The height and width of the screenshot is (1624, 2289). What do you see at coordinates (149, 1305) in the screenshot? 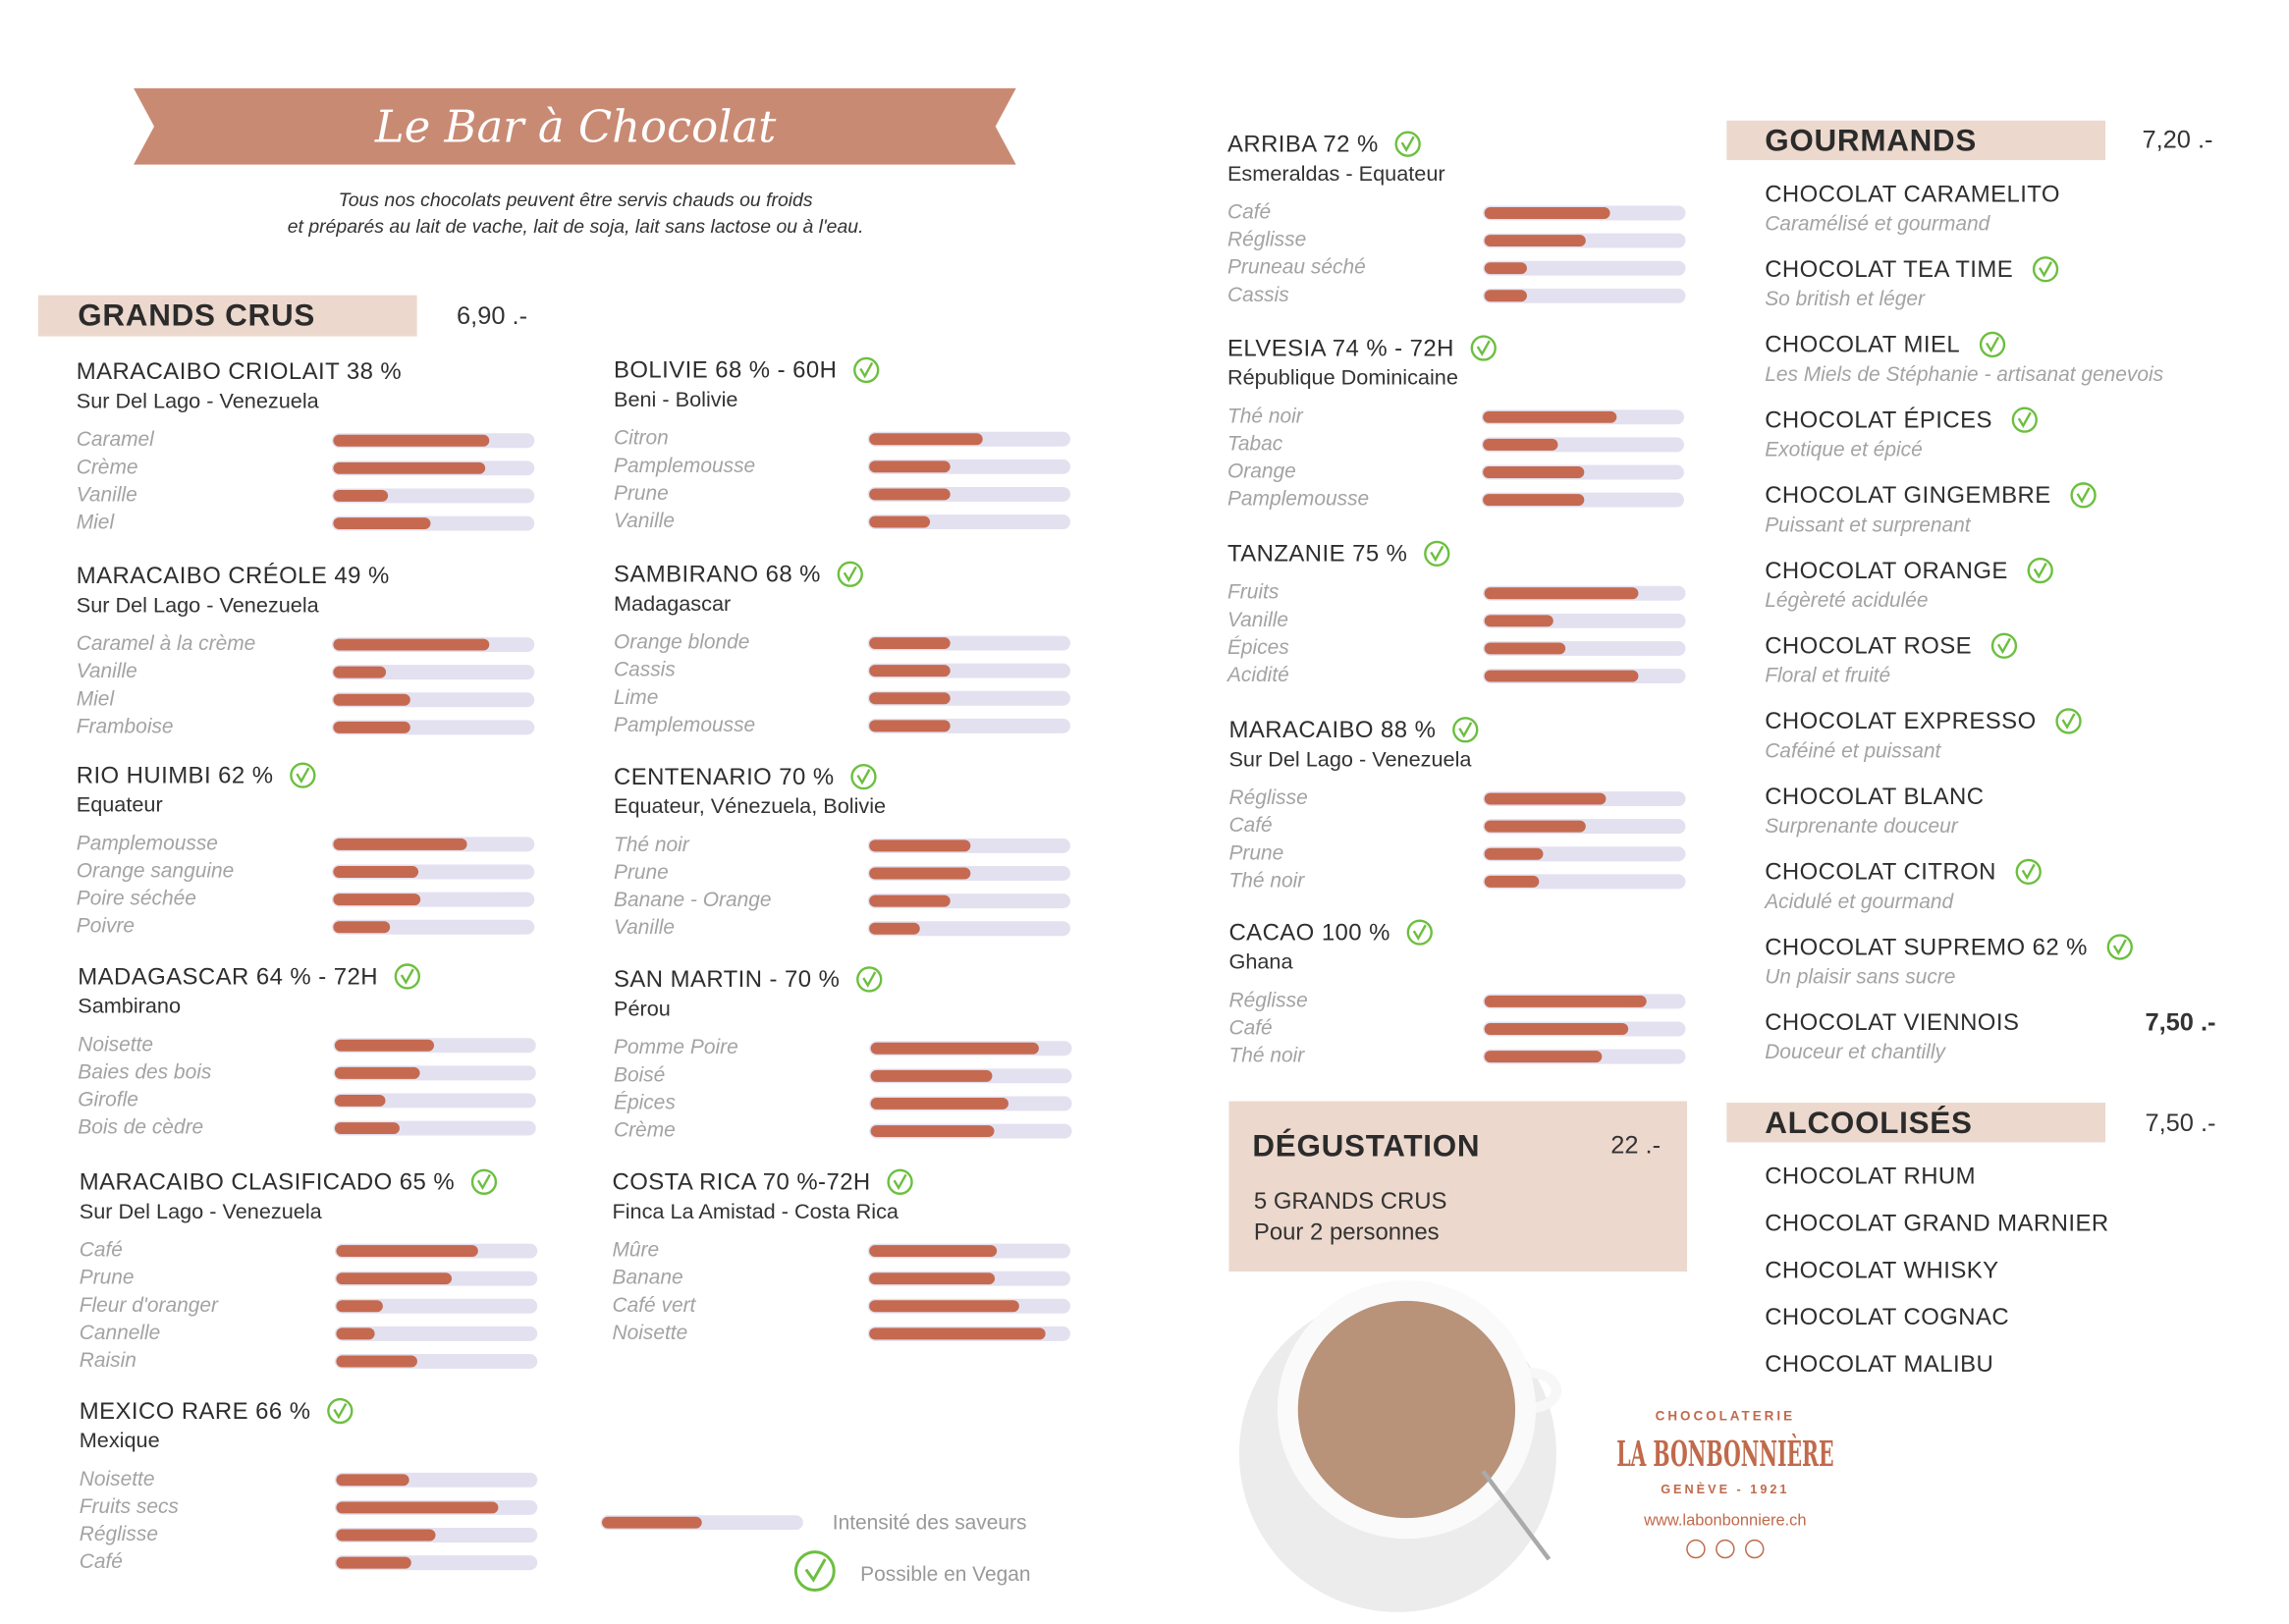
I see `flavor-name: Fleur d'oranger` at bounding box center [149, 1305].